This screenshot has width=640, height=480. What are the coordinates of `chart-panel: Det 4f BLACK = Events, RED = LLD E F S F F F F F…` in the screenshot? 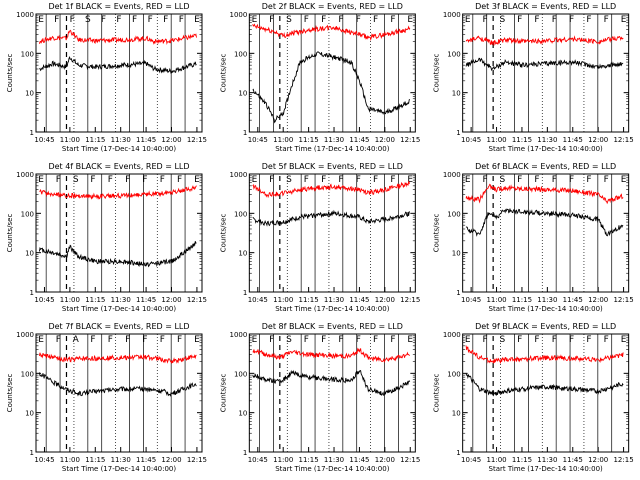 It's located at (106, 237).